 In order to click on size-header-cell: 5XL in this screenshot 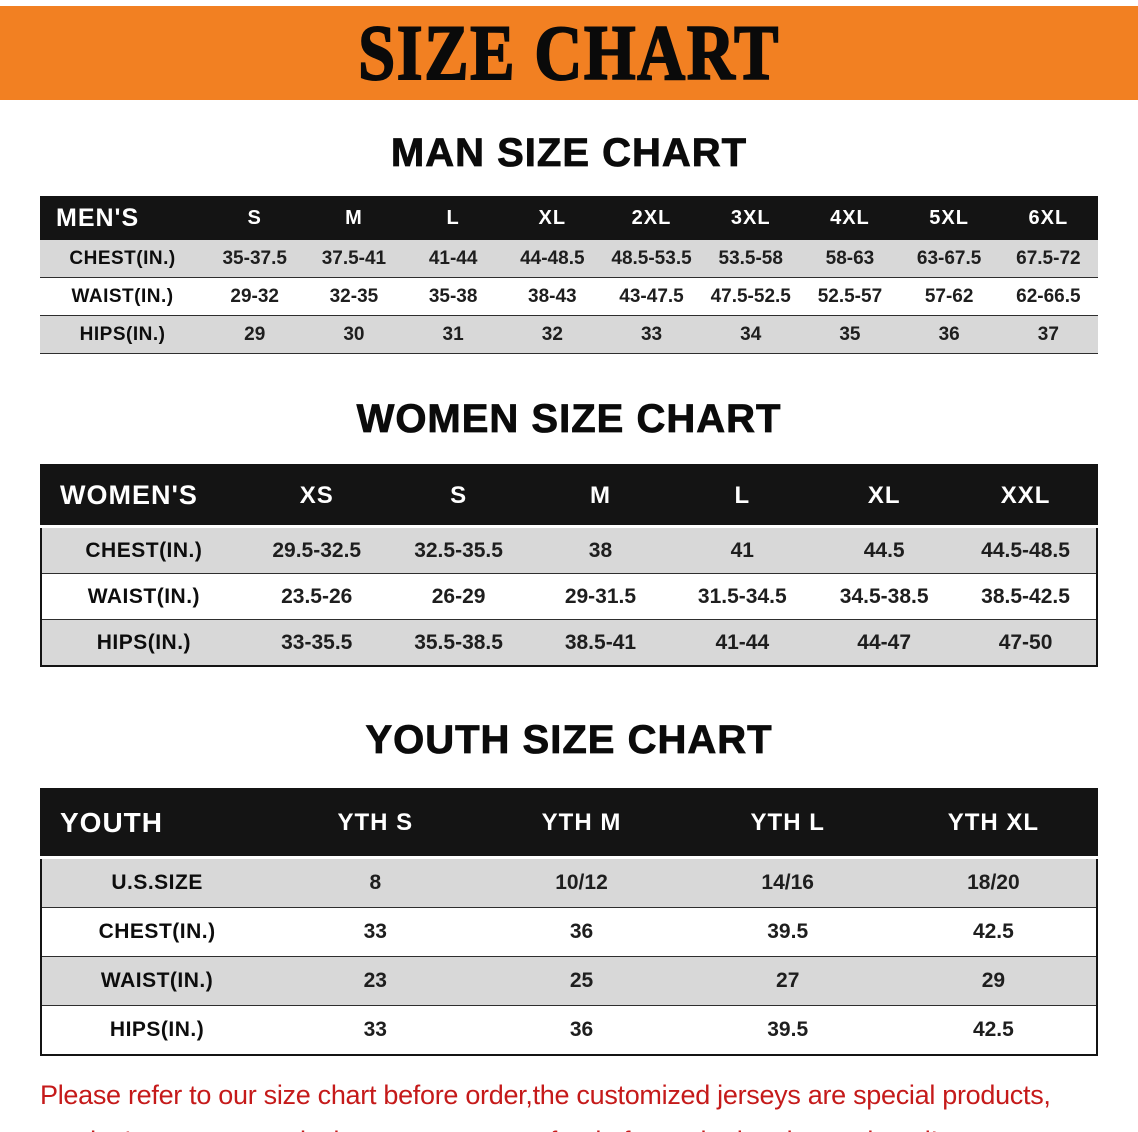, I will do `click(949, 218)`.